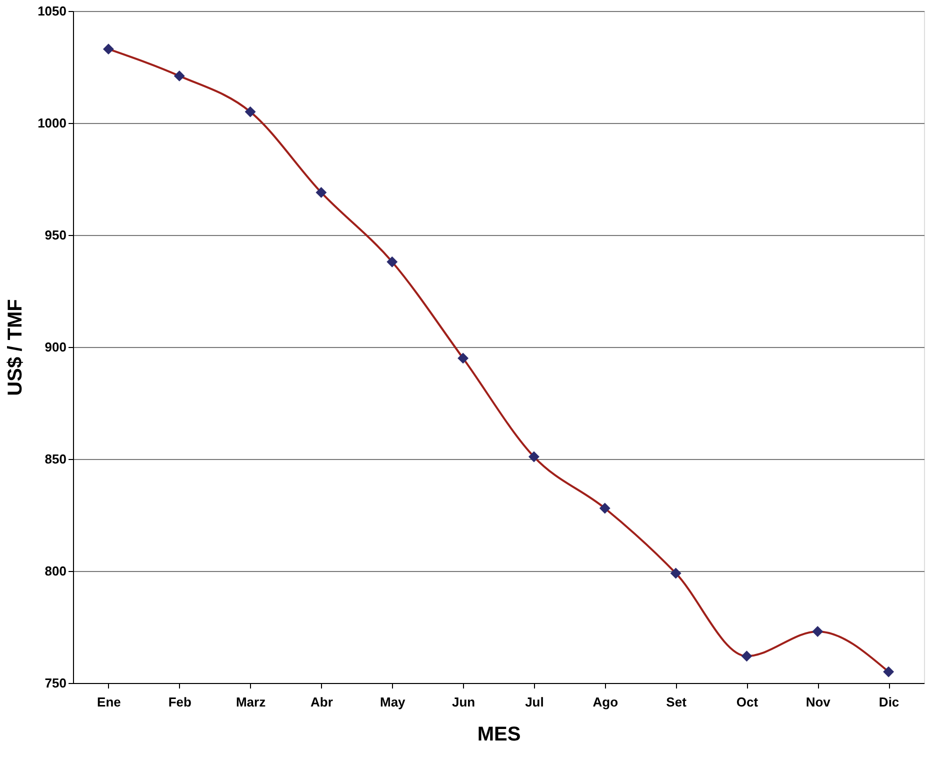  I want to click on y-tick-label: 1000, so click(52, 123).